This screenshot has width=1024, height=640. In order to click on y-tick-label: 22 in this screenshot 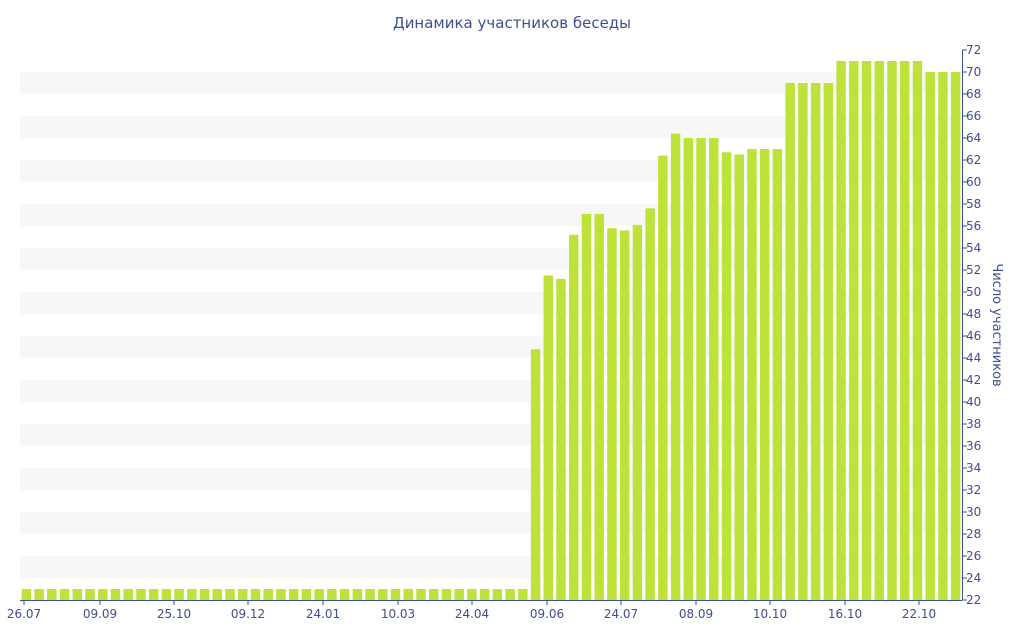, I will do `click(973, 600)`.